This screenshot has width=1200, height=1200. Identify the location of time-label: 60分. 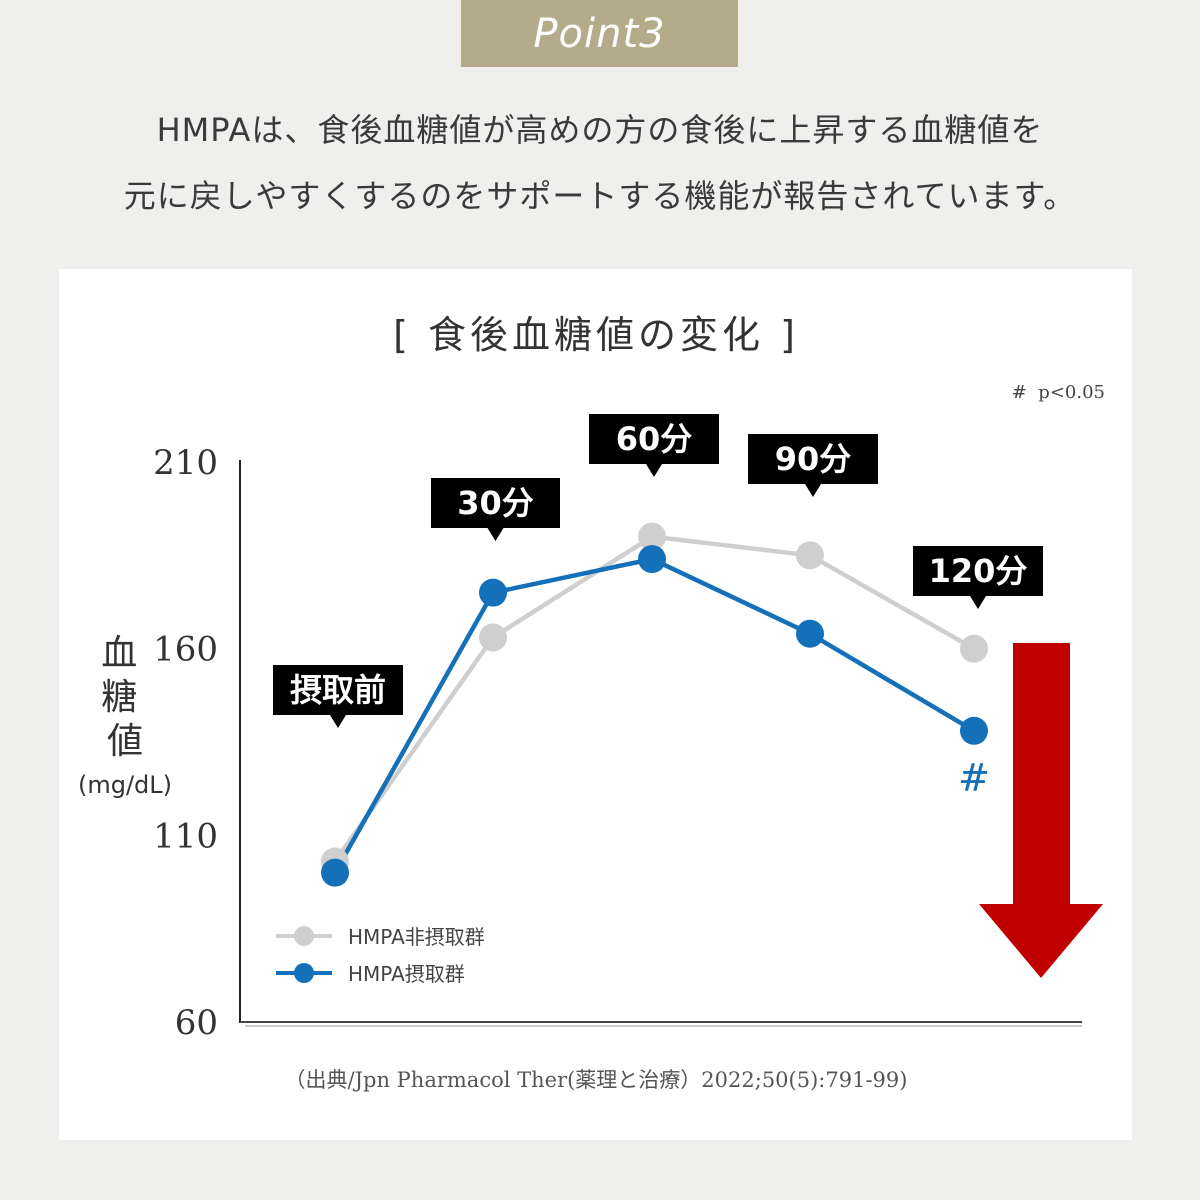
(654, 445).